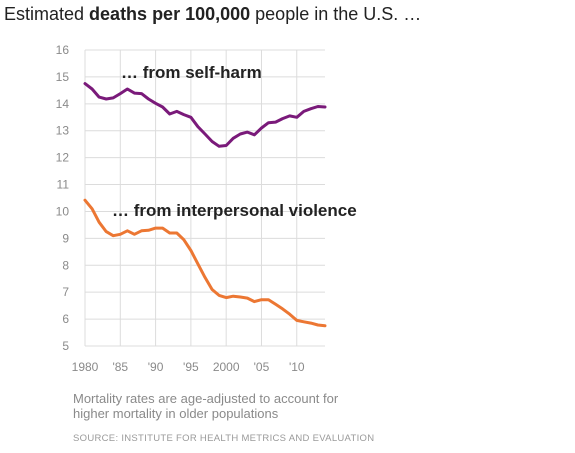 The height and width of the screenshot is (453, 575). What do you see at coordinates (262, 367) in the screenshot?
I see `x-tick-label: '05` at bounding box center [262, 367].